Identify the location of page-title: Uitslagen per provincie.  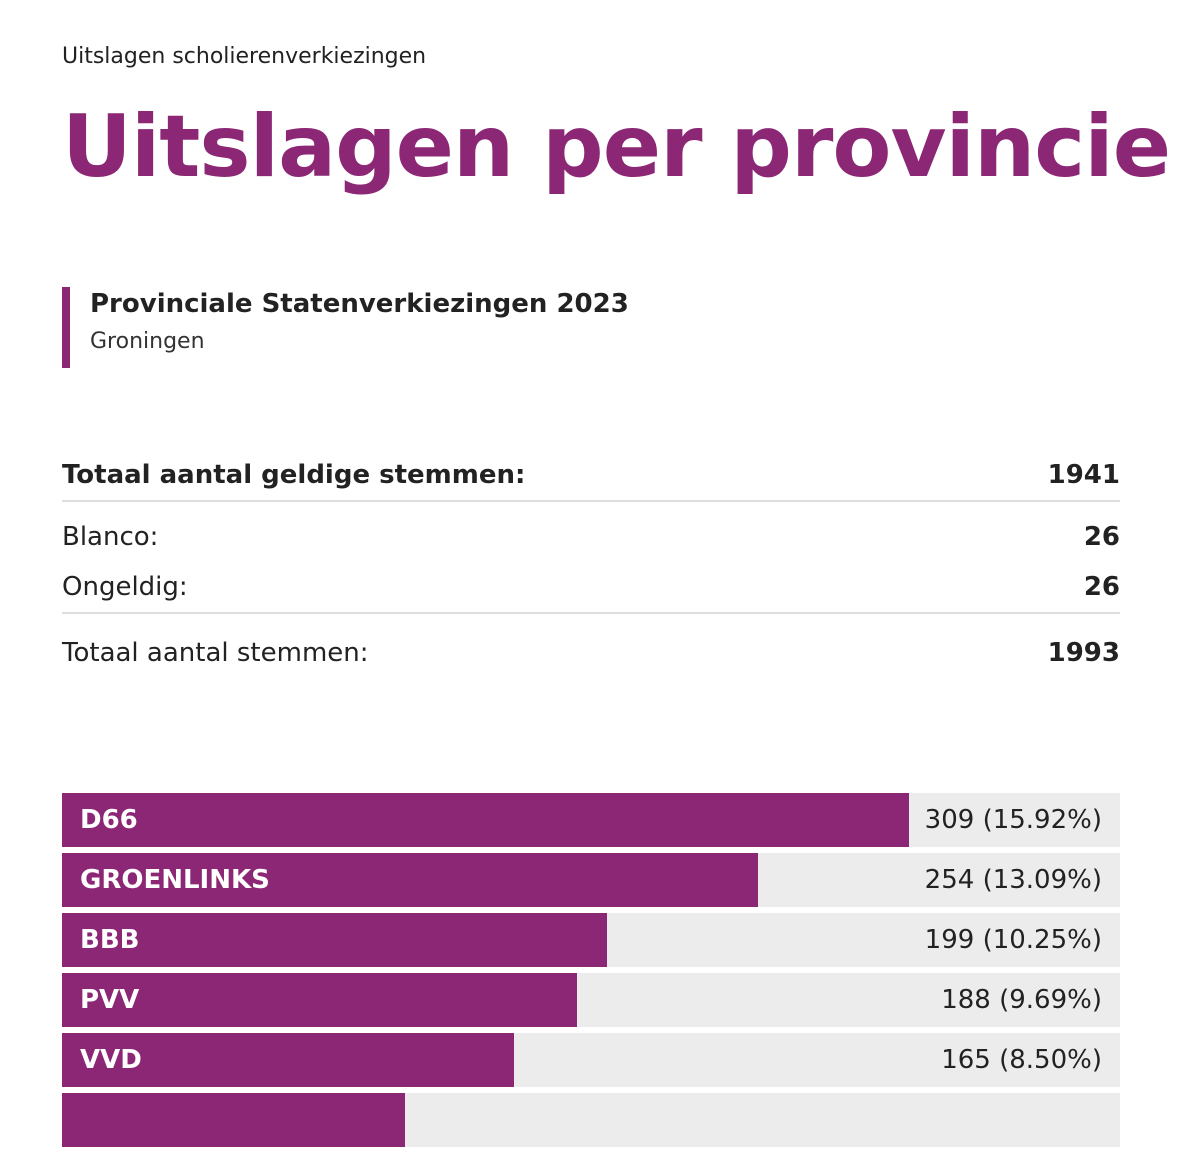
(616, 147).